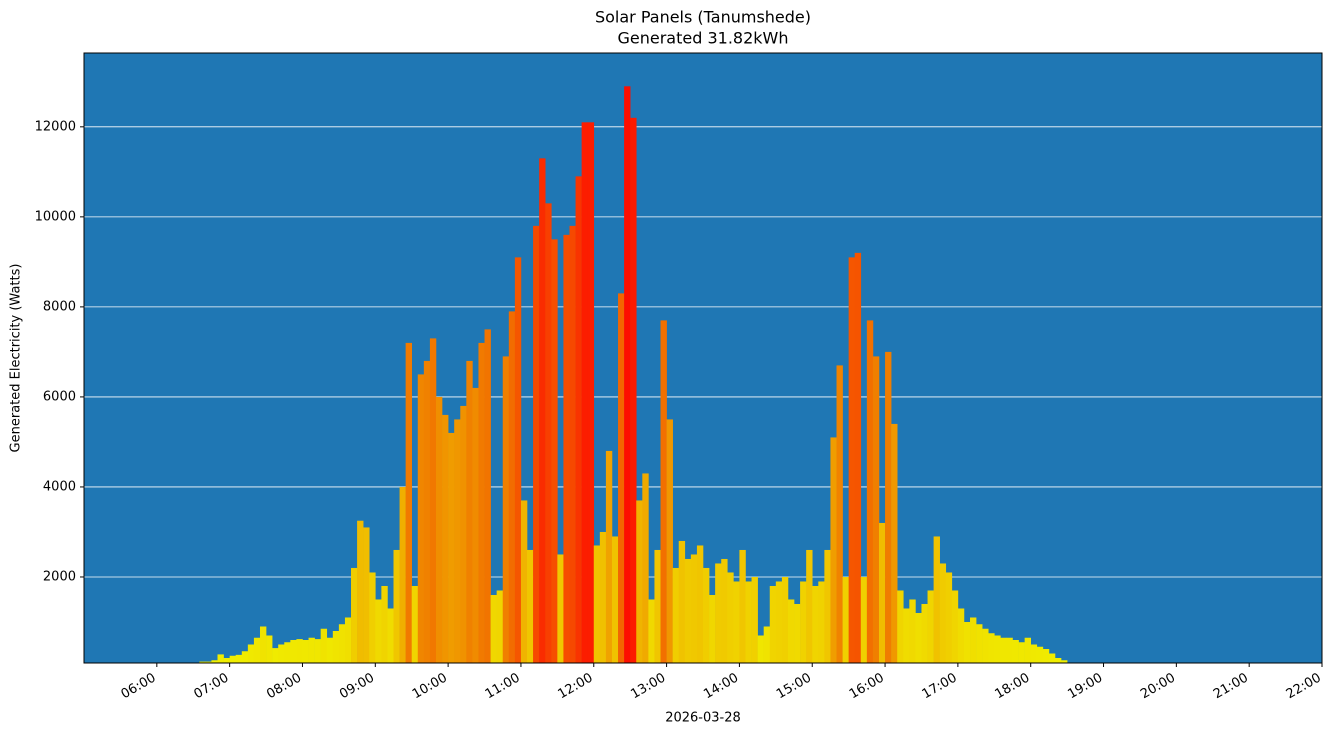 The height and width of the screenshot is (736, 1333). What do you see at coordinates (1158, 687) in the screenshot?
I see `x-tick-label: 20:00` at bounding box center [1158, 687].